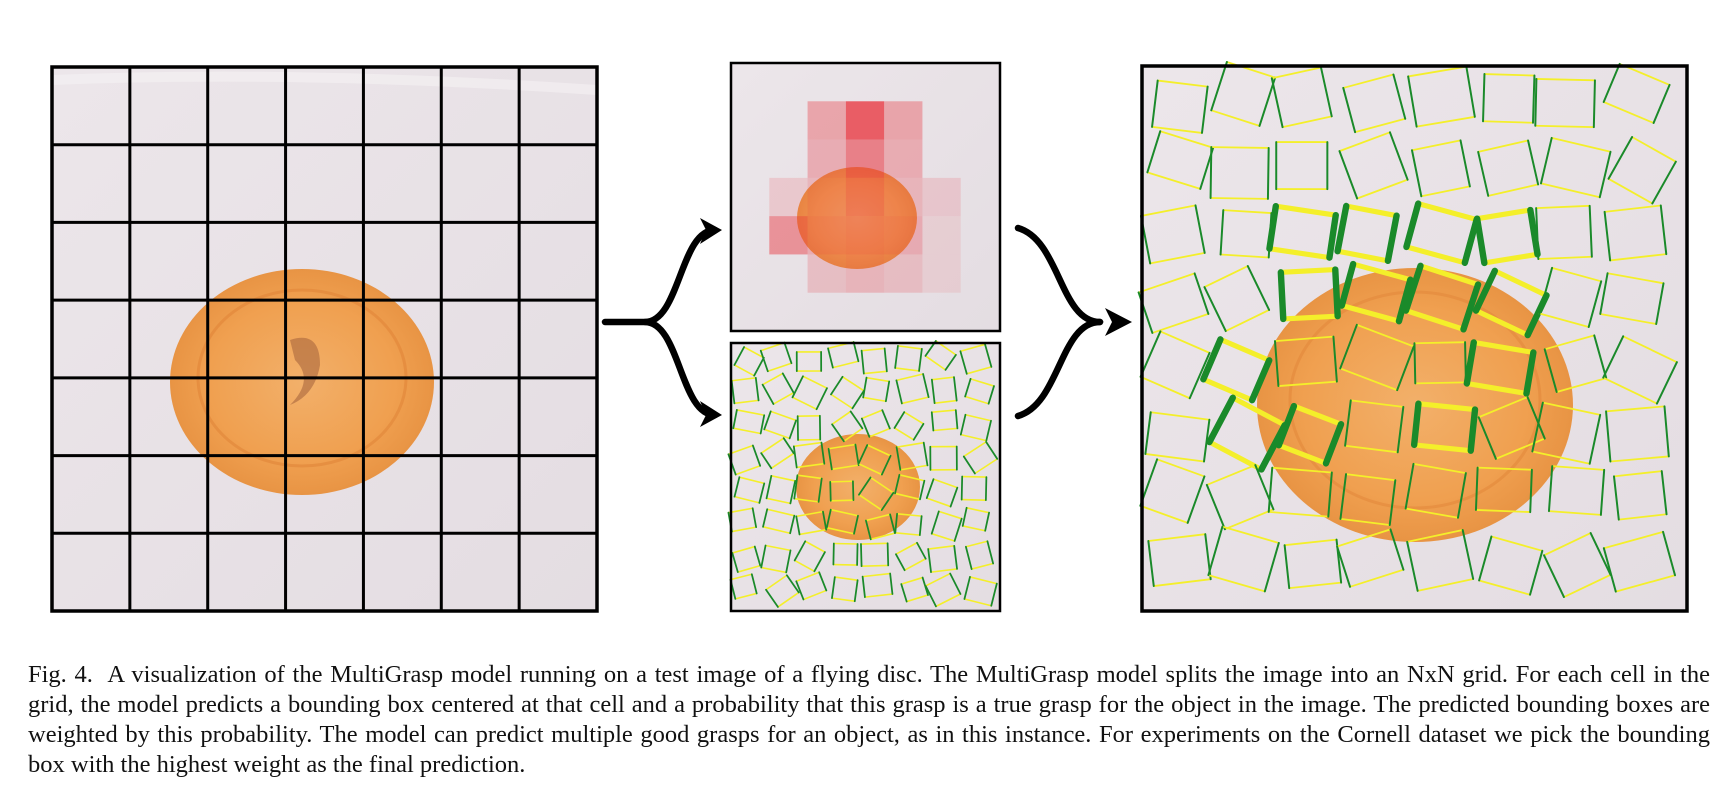 The width and height of the screenshot is (1732, 804). What do you see at coordinates (661, 322) in the screenshot?
I see `split-arrow` at bounding box center [661, 322].